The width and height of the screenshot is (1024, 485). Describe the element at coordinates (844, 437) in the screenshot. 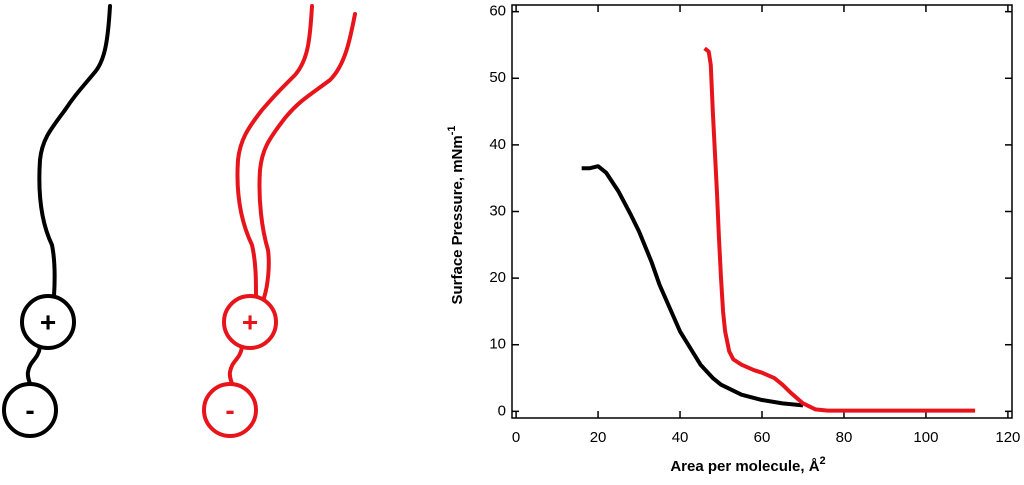

I see `x-tick-label: 80` at that location.